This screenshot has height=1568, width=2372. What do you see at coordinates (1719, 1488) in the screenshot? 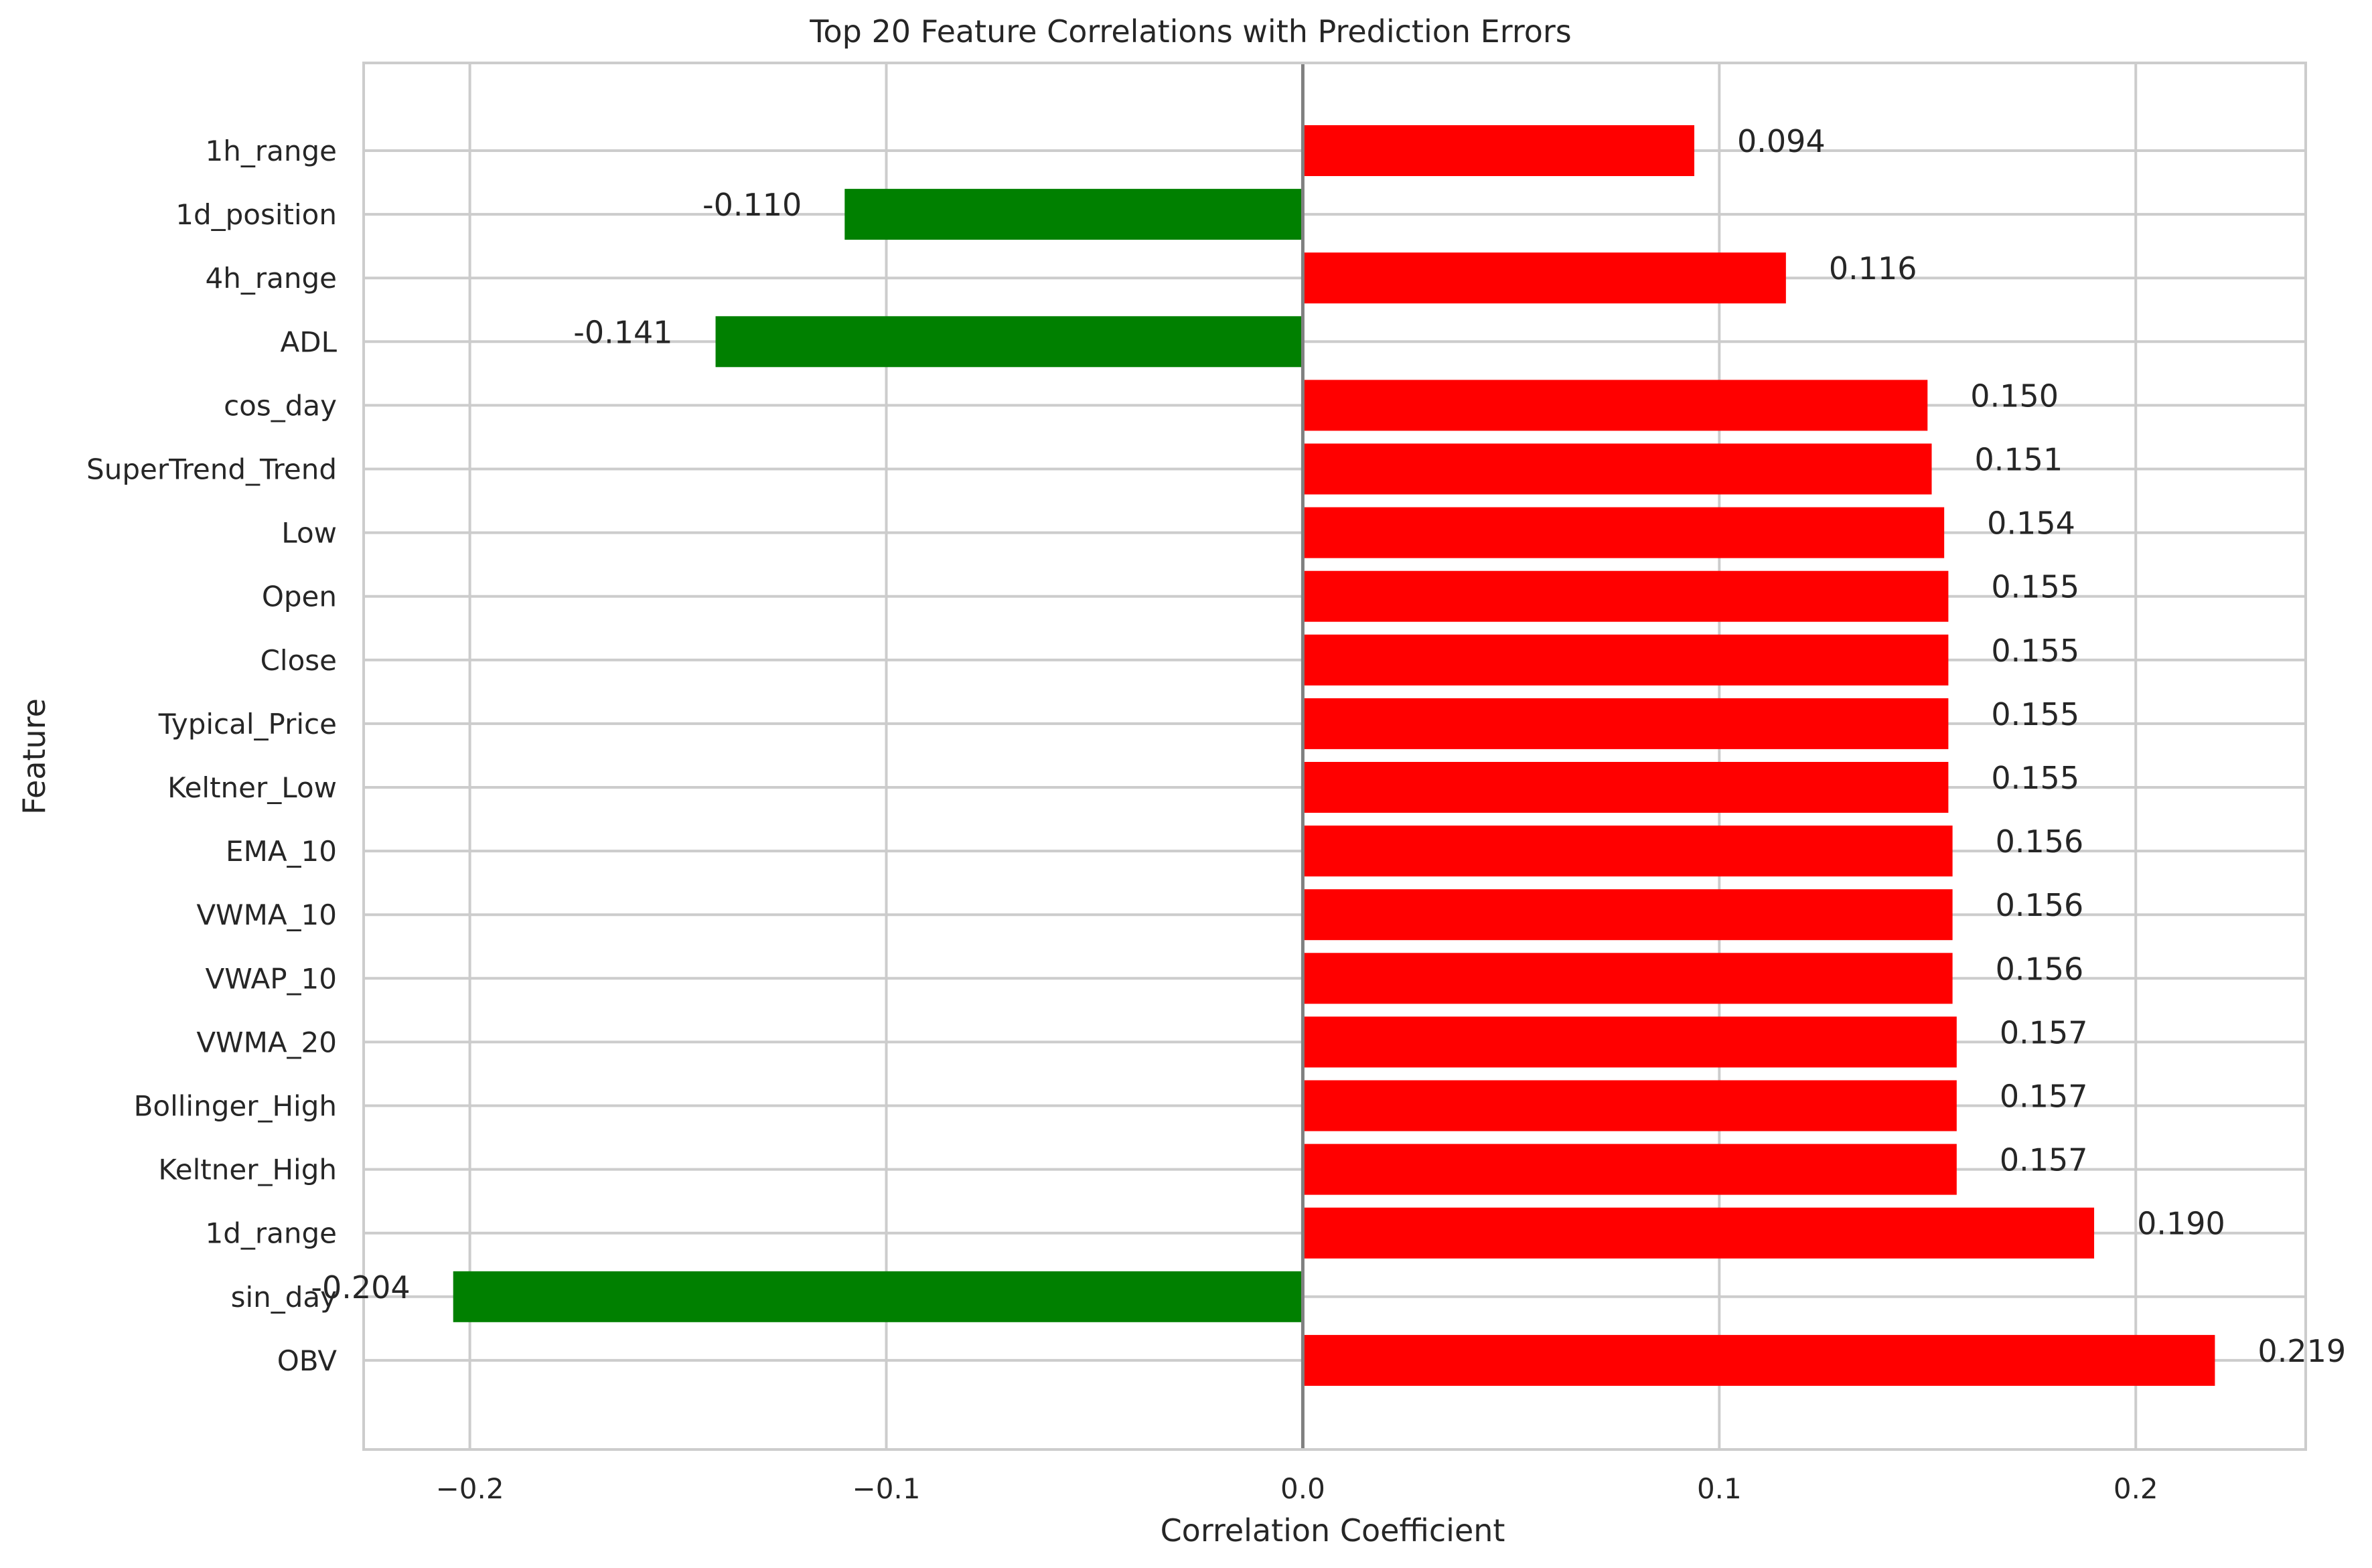
I see `x-tick-label: 0.1` at bounding box center [1719, 1488].